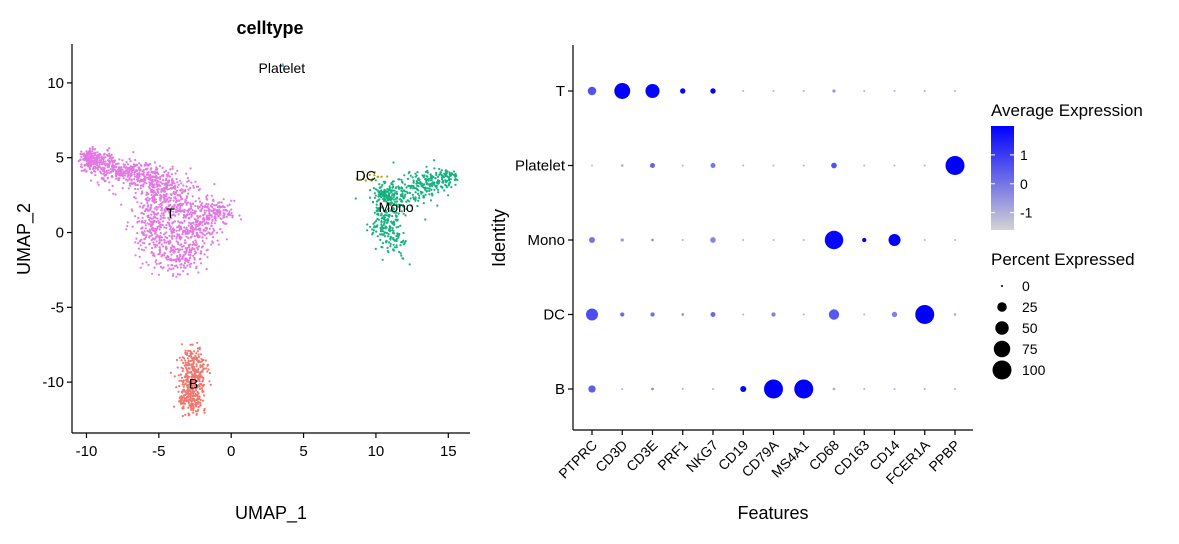 The width and height of the screenshot is (1179, 544). Describe the element at coordinates (269, 28) in the screenshot. I see `umap-title: celltype` at that location.